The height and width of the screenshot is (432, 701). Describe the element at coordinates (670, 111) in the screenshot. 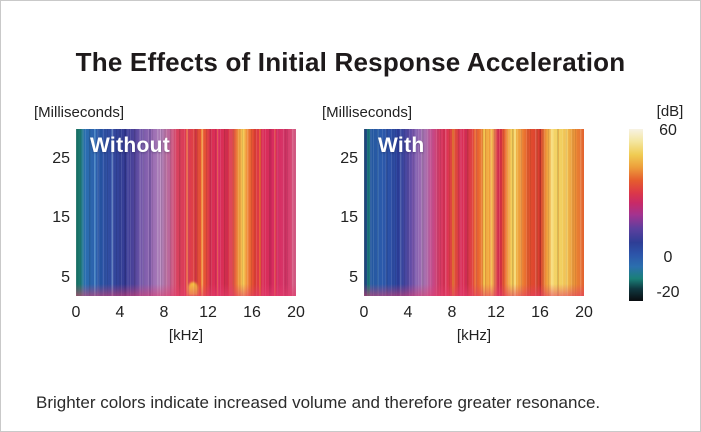

I see `colorbar-unit-label: [dB]` at that location.